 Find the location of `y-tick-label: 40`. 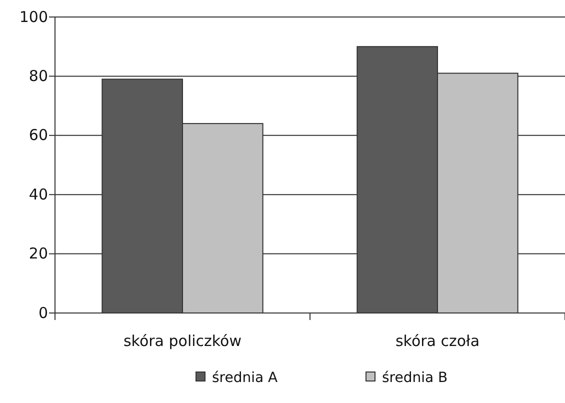

y-tick-label: 40 is located at coordinates (38, 194).